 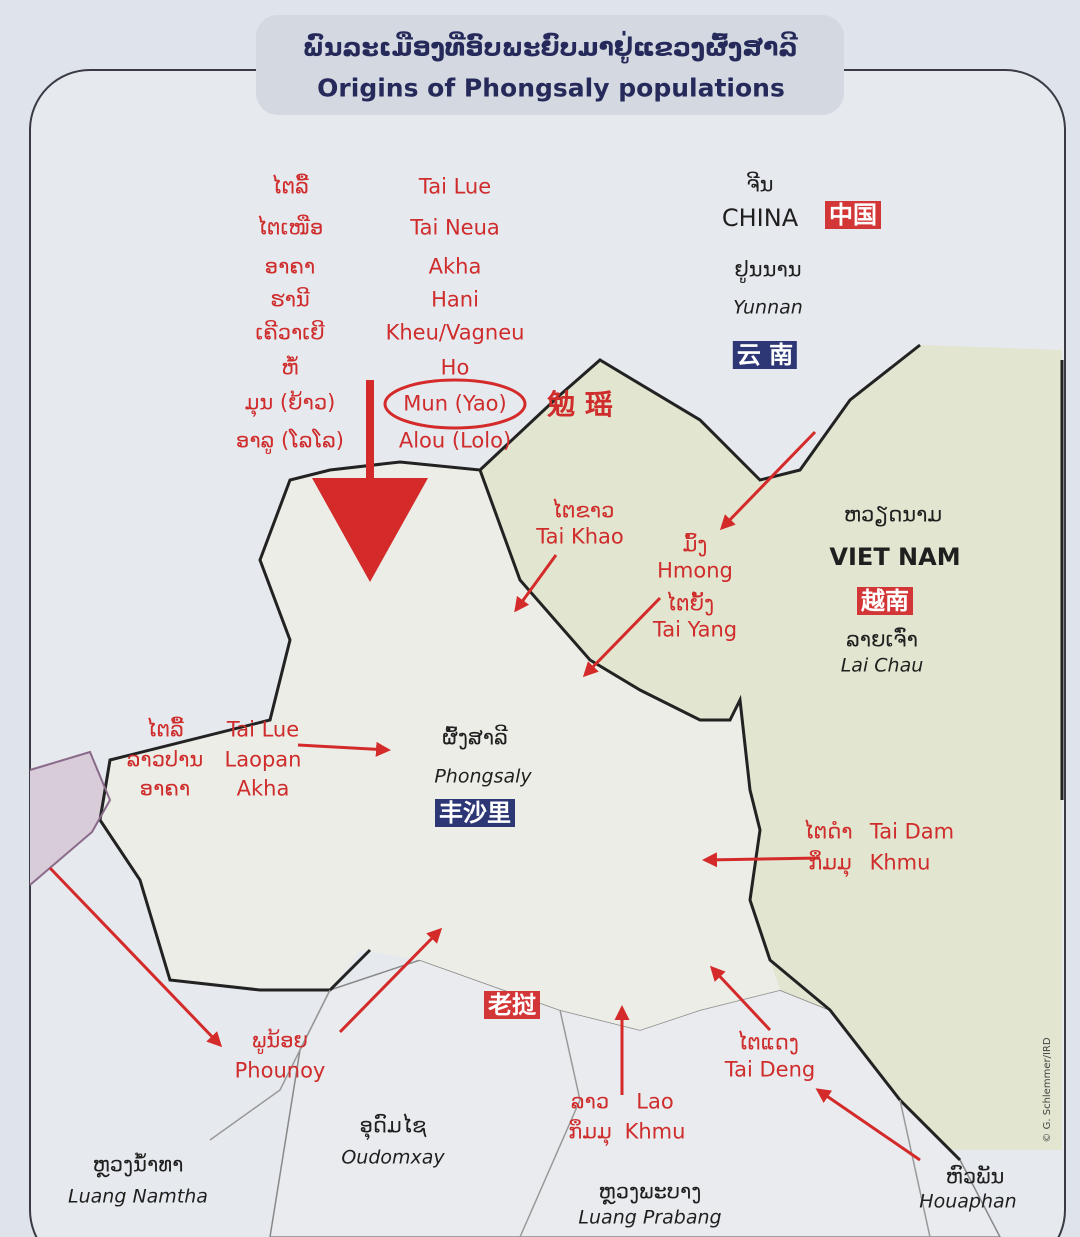 I want to click on group-en: Alou (Lolo), so click(x=455, y=440).